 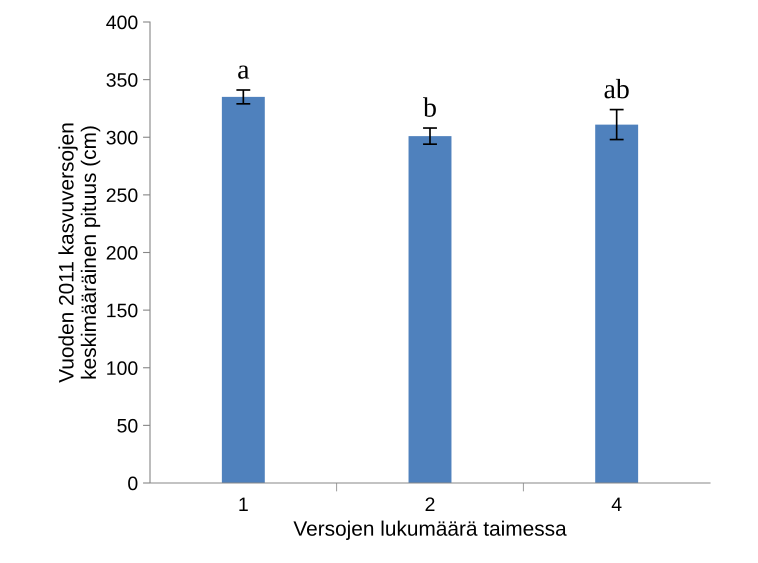 What do you see at coordinates (122, 137) in the screenshot?
I see `y-tick-label: 300` at bounding box center [122, 137].